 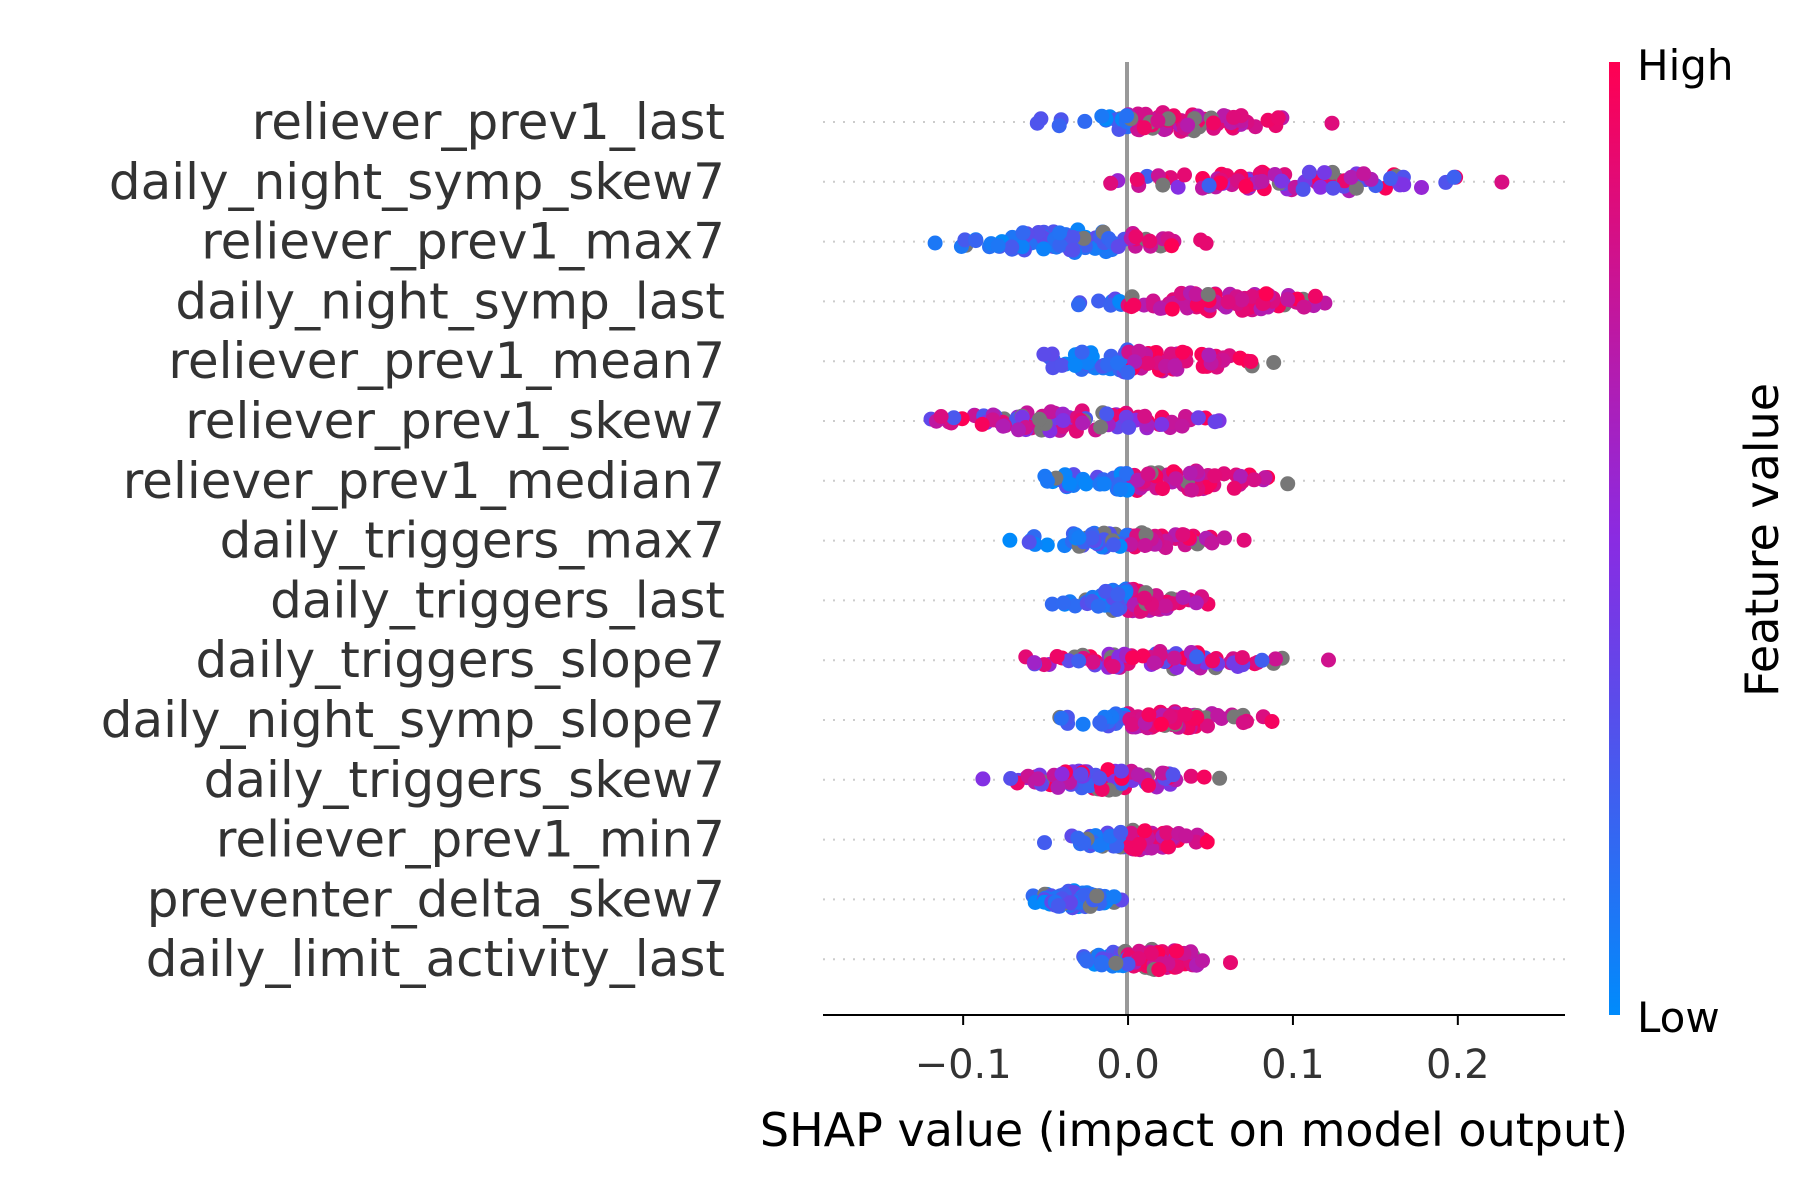 I want to click on feature-label: reliever_prev1_mean7, so click(x=446, y=361).